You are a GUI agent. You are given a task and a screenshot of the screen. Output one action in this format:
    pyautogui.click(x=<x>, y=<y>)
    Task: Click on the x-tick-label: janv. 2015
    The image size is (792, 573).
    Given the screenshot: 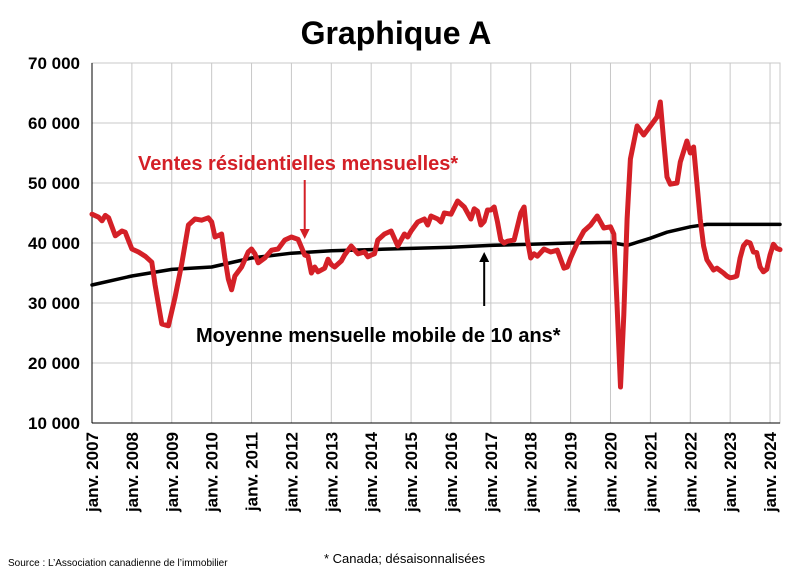 What is the action you would take?
    pyautogui.click(x=411, y=472)
    